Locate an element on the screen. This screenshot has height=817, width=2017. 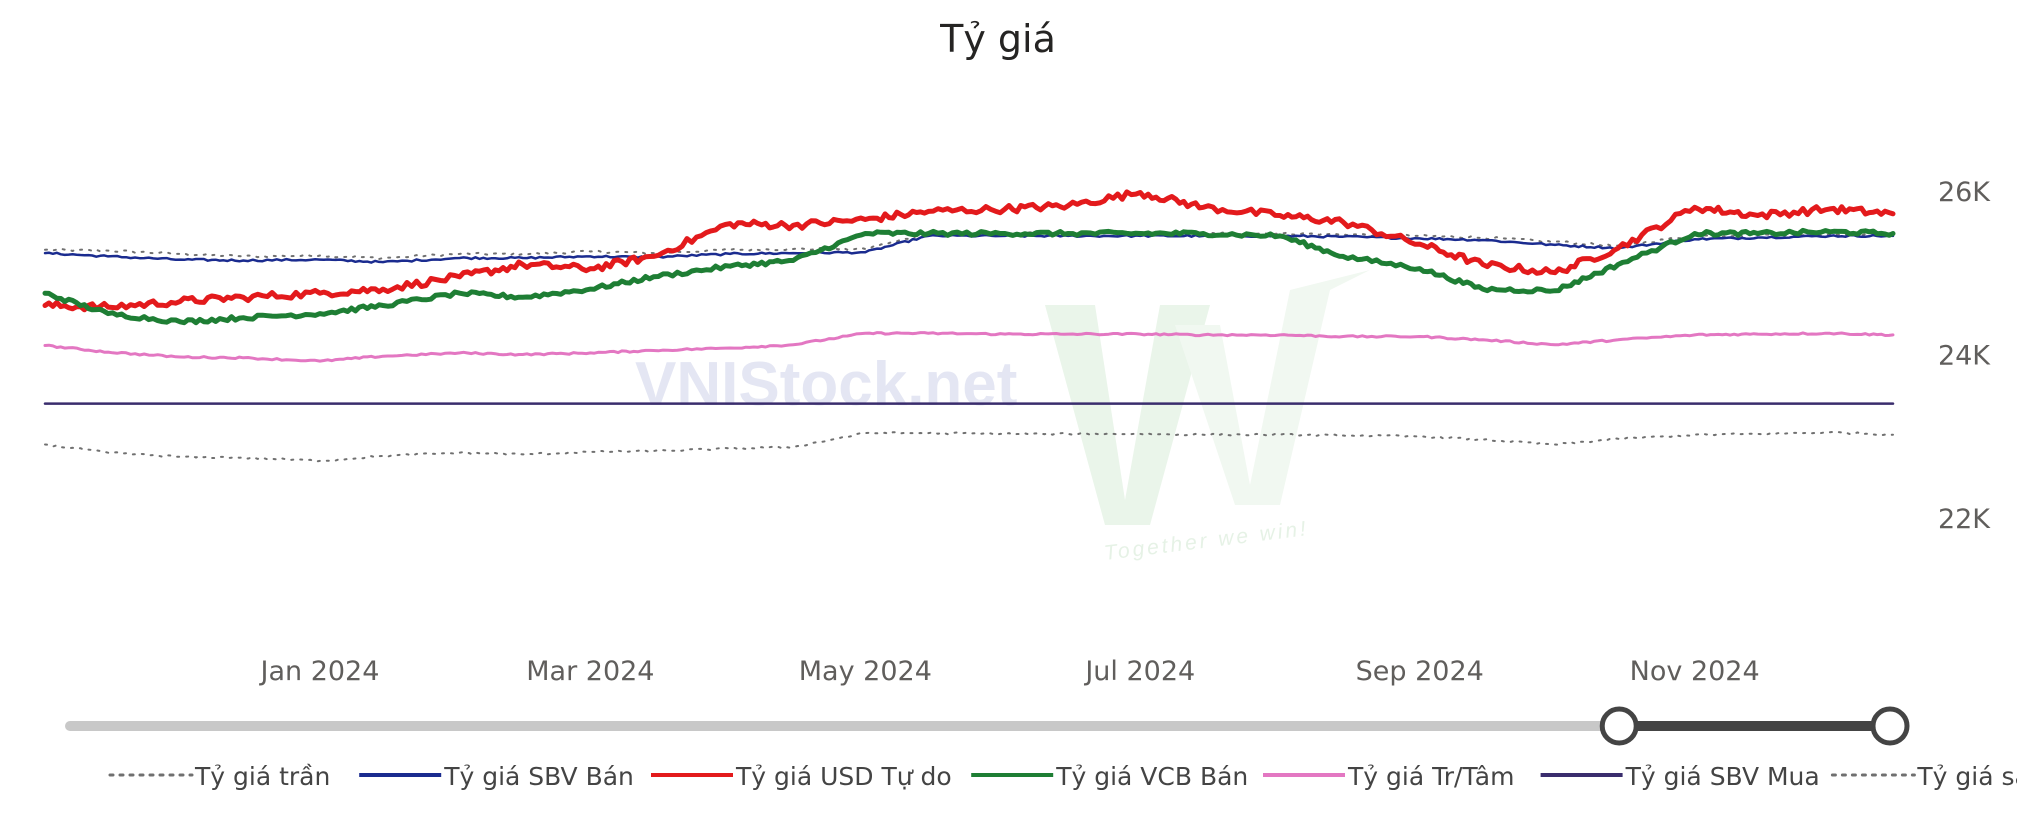
series-line-ty-gia-san is located at coordinates (969, 446).